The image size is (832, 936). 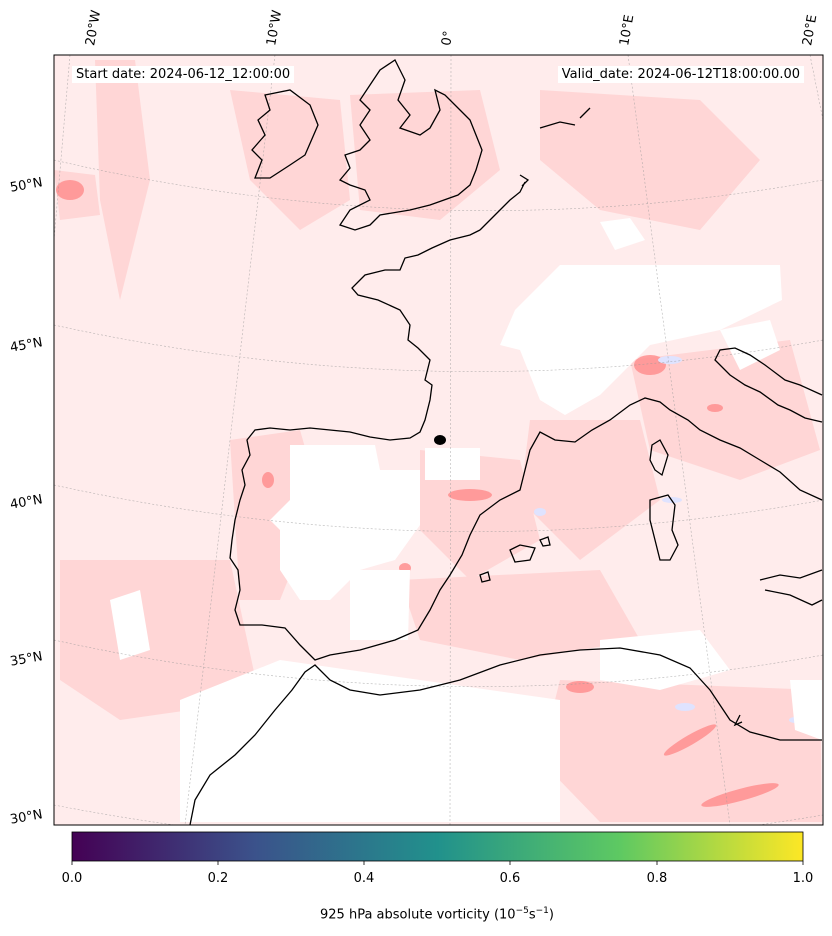 What do you see at coordinates (437, 863) in the screenshot?
I see `colorbar-ticks` at bounding box center [437, 863].